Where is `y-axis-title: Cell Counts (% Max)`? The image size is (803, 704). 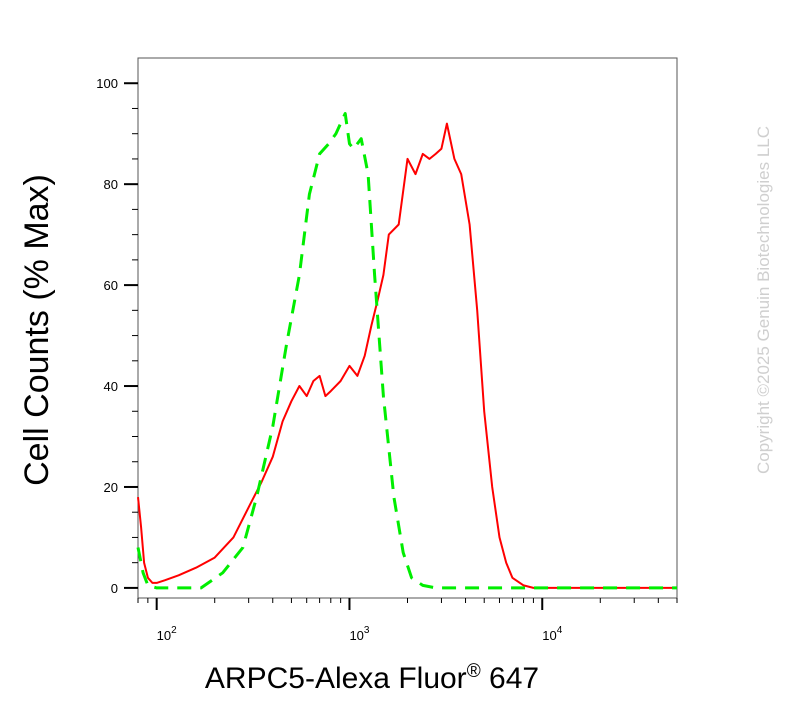
y-axis-title: Cell Counts (% Max) is located at coordinates (37, 330).